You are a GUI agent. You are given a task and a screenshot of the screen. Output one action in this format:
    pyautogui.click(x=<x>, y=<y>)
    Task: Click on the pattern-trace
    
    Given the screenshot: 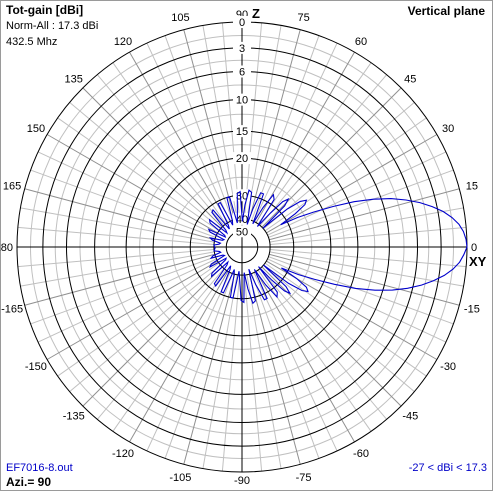 What is the action you would take?
    pyautogui.click(x=337, y=247)
    